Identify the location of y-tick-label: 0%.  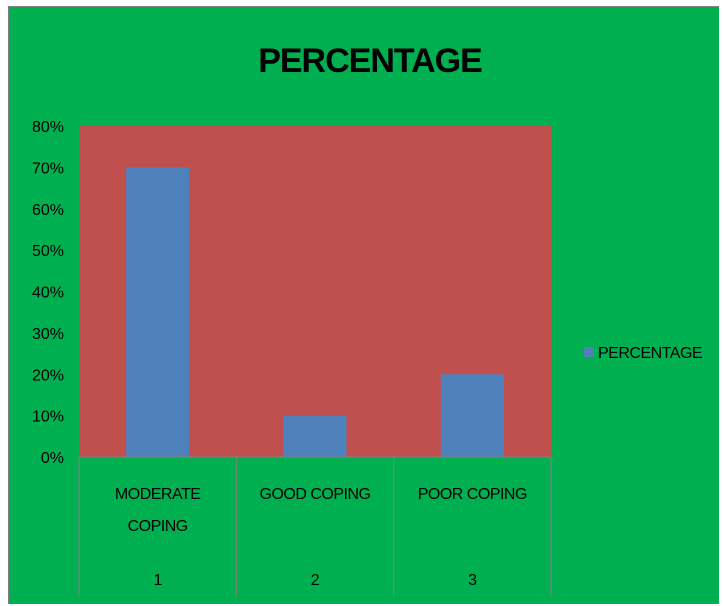
(52, 458).